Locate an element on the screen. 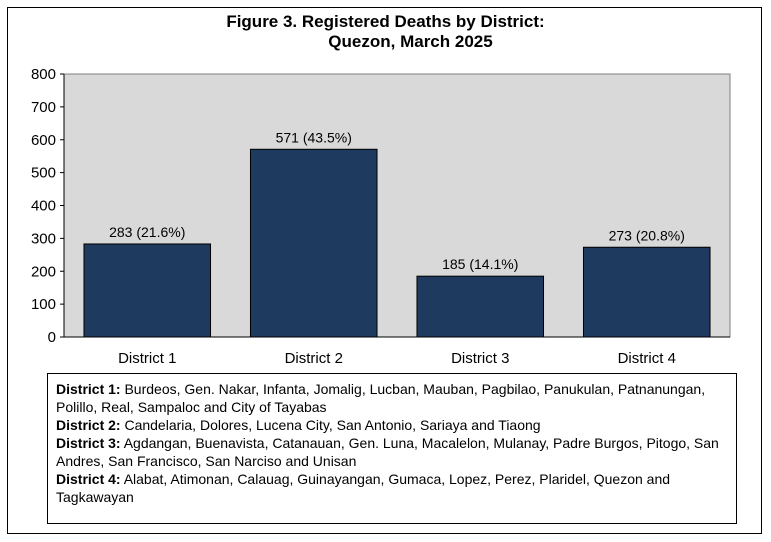 This screenshot has height=542, width=771. x-tick-label-2: District 2 is located at coordinates (314, 358).